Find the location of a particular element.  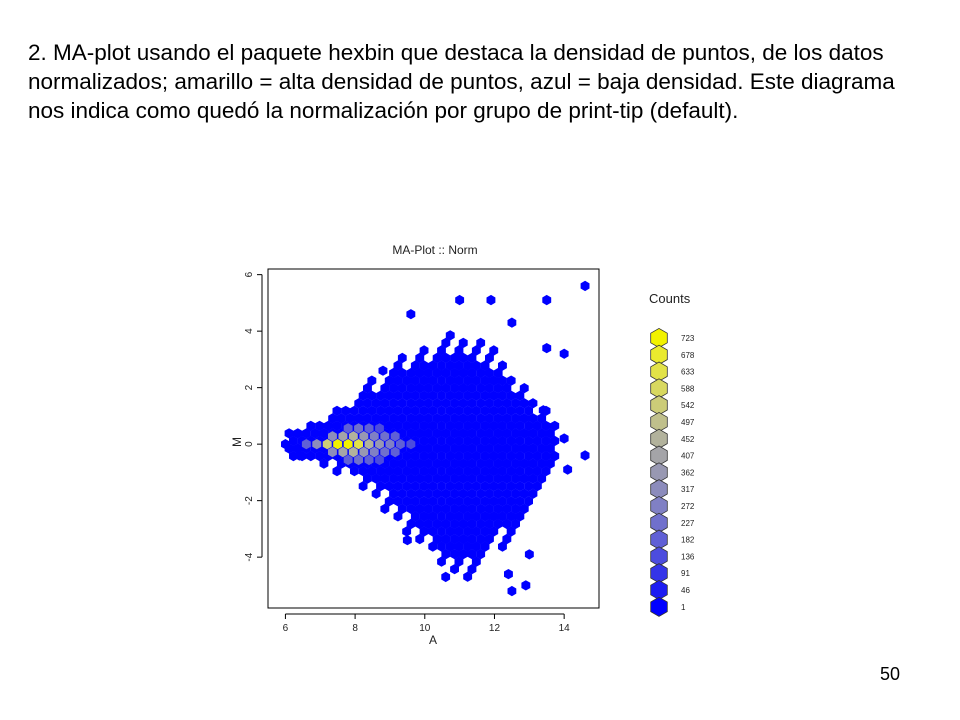

legend-count-label: 136 is located at coordinates (688, 556).